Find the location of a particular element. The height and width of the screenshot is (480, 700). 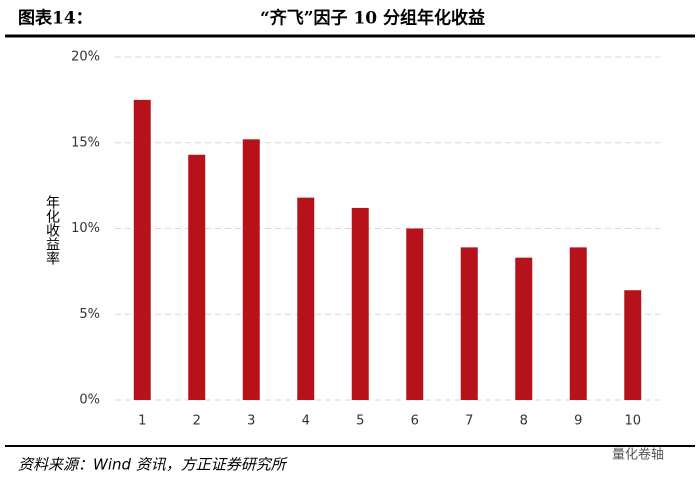

x-tick-label: 8 is located at coordinates (524, 421).